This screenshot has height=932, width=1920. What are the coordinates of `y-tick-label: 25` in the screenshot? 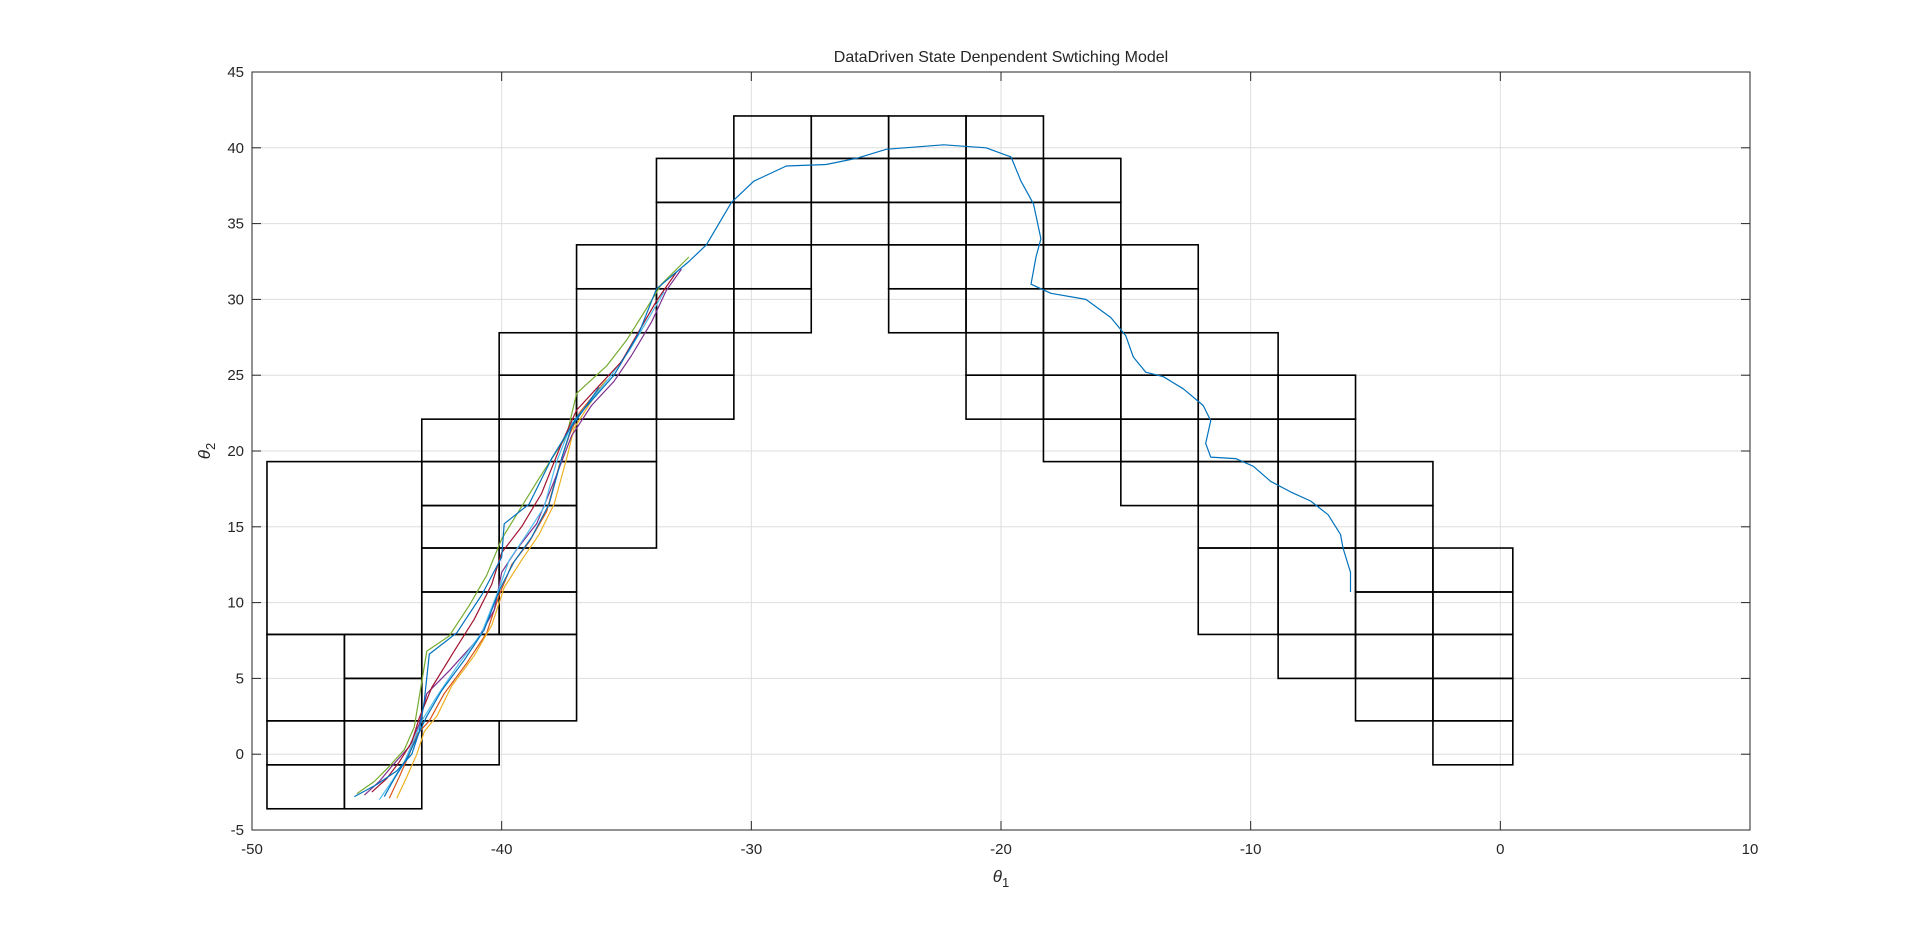 It's located at (235, 375).